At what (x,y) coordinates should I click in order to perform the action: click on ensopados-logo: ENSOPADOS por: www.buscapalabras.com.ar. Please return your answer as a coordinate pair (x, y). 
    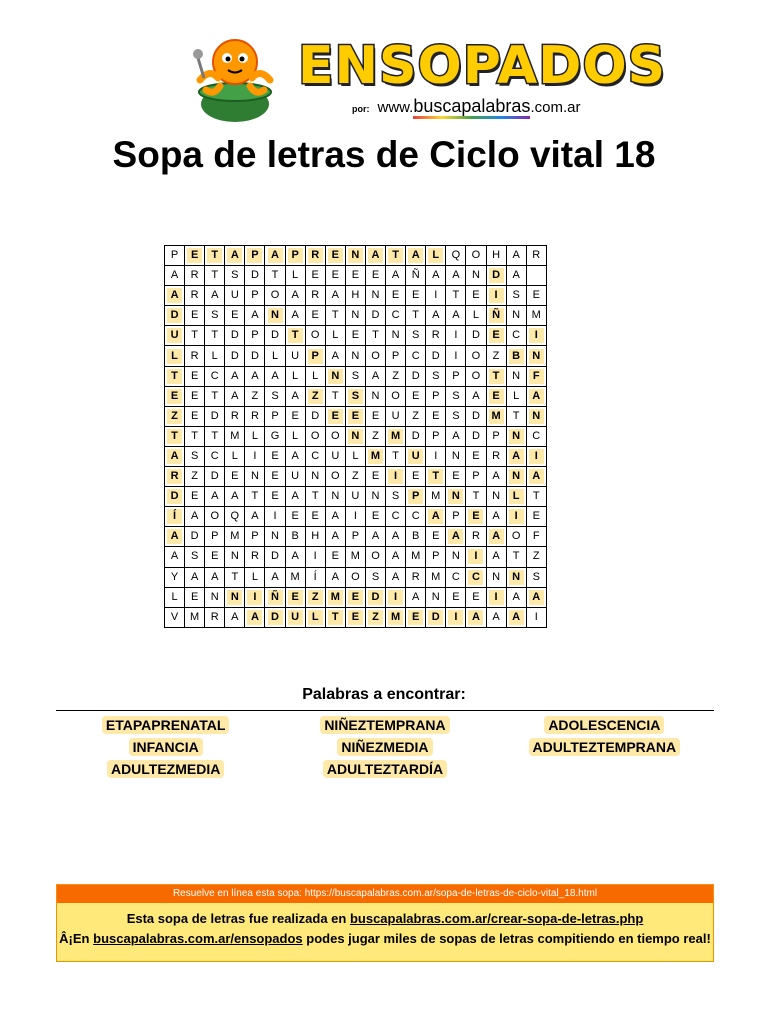
    Looking at the image, I should click on (423, 78).